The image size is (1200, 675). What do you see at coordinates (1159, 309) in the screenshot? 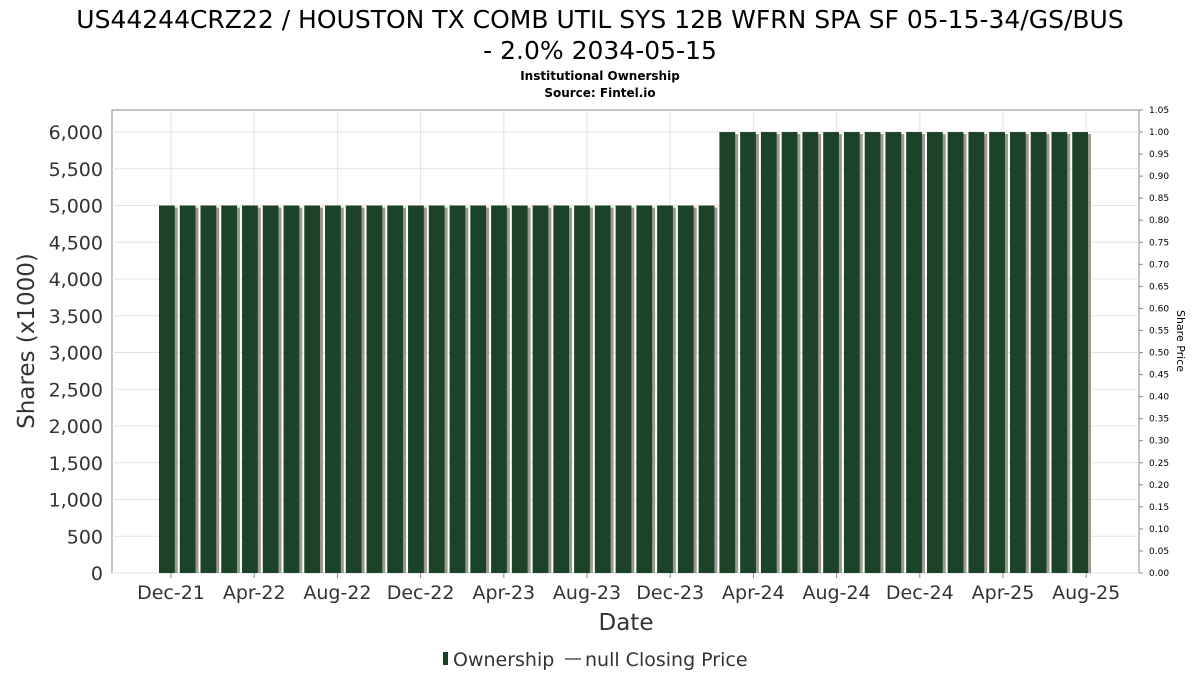
I see `right-tick-label: 0.60` at bounding box center [1159, 309].